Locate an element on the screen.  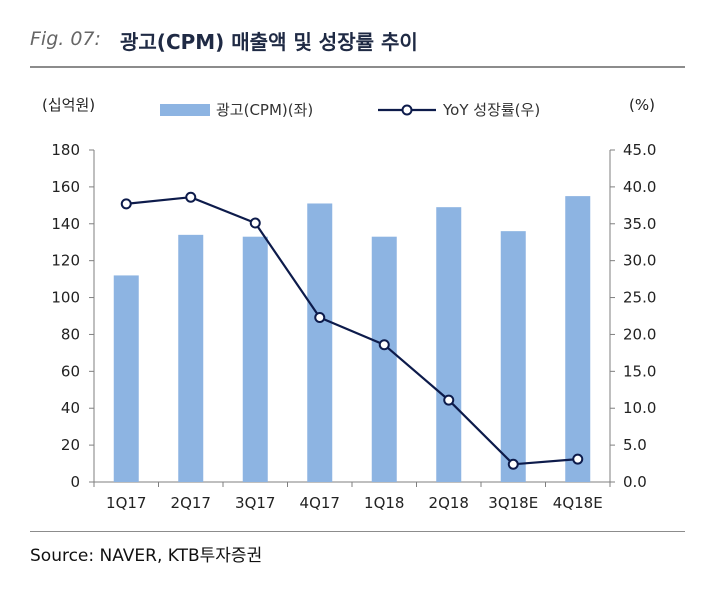
right-tick-label: 20.0 is located at coordinates (639, 334).